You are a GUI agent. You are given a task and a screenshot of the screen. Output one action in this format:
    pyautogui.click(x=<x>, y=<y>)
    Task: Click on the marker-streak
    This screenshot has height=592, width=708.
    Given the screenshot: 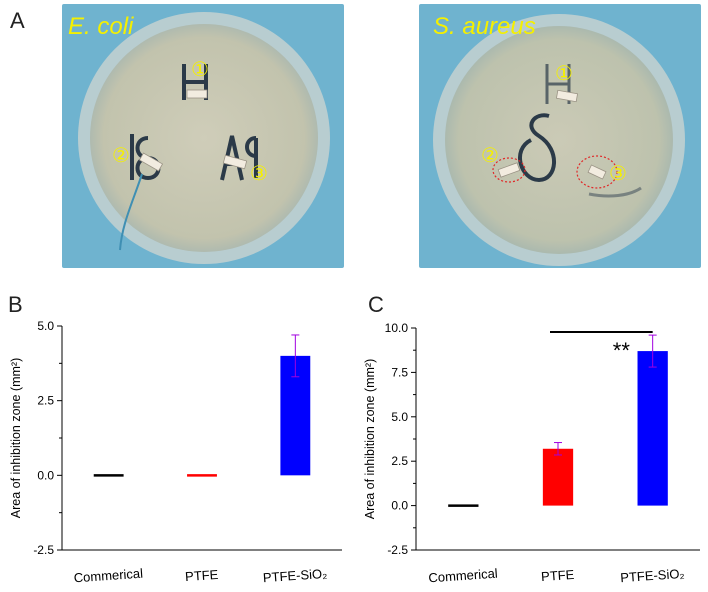 What is the action you would take?
    pyautogui.click(x=131, y=212)
    